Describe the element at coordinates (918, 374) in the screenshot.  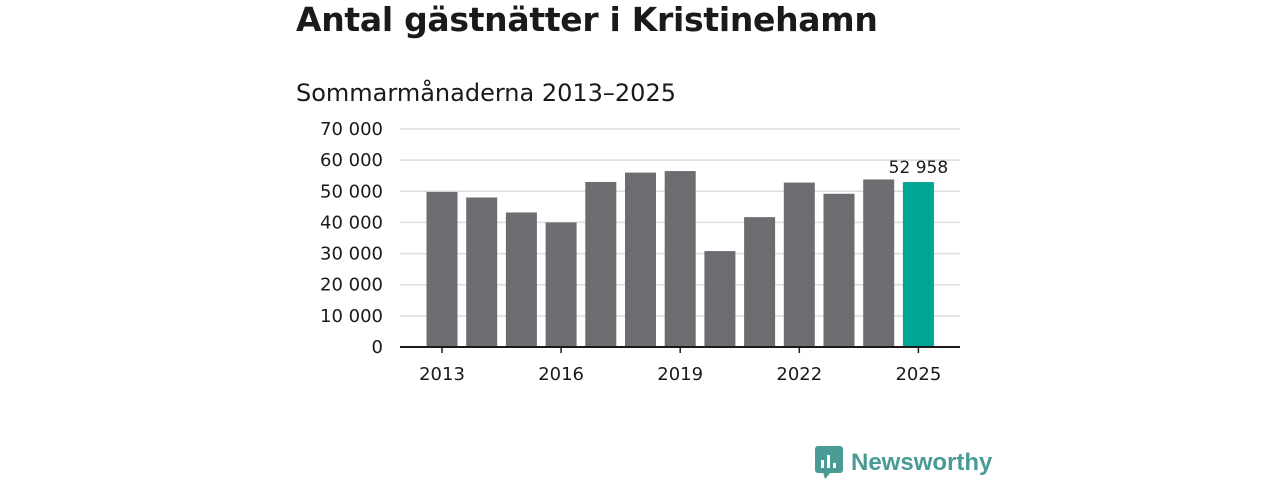
I see `x-tick-label: 2025` at that location.